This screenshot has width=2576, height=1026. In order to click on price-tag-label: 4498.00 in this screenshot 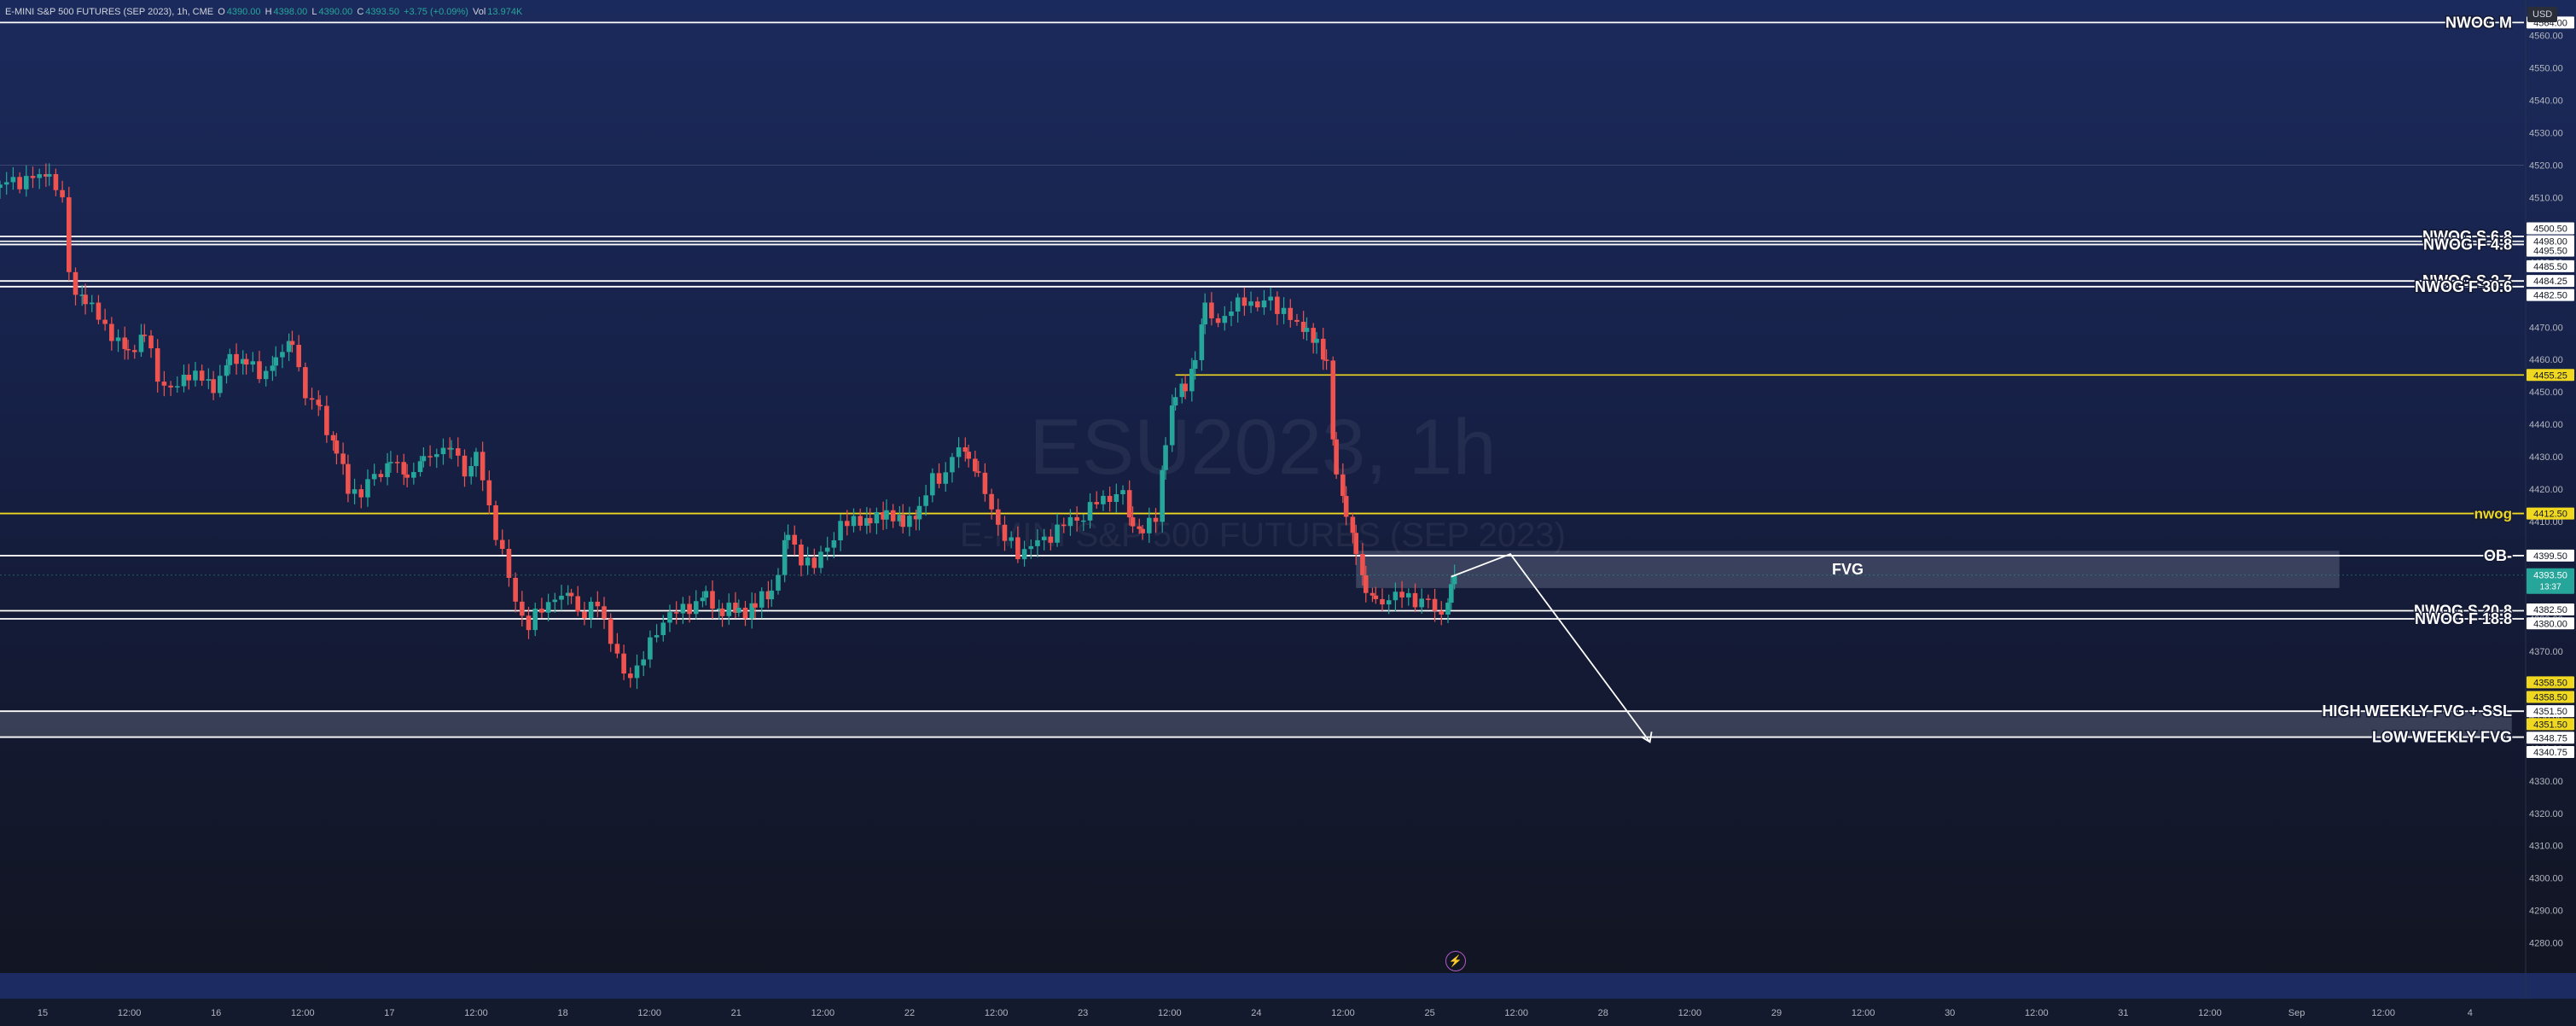, I will do `click(2550, 242)`.